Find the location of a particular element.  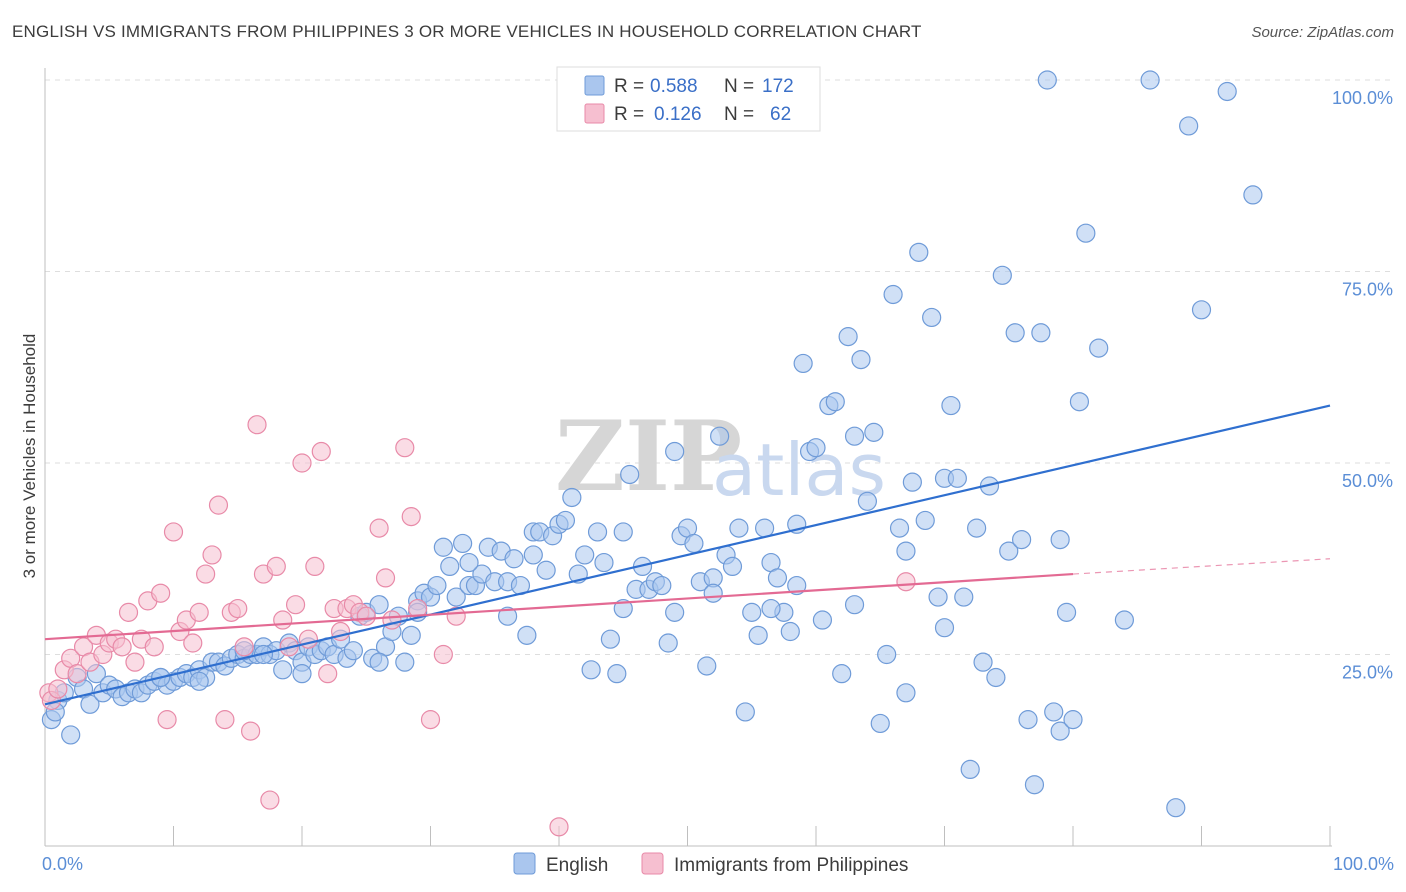

legend-box: R = 0.588 N = 172 R = 0.126 N = 62 is located at coordinates (688, 99).